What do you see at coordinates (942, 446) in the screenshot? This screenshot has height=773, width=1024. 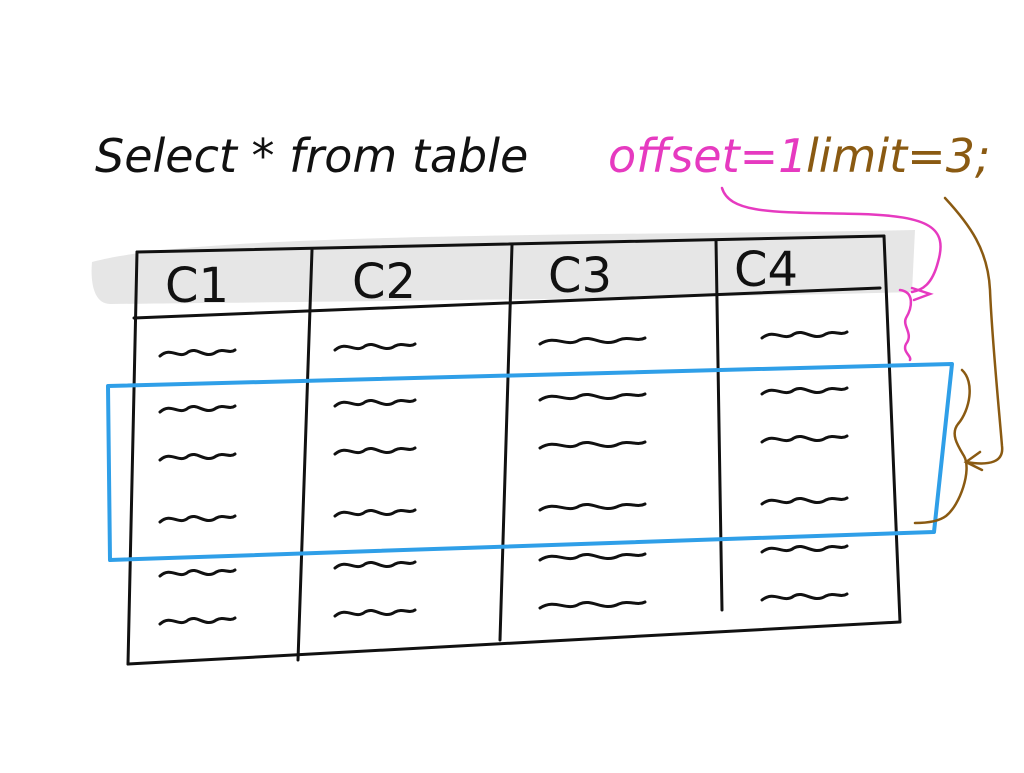 I see `limit-brace` at bounding box center [942, 446].